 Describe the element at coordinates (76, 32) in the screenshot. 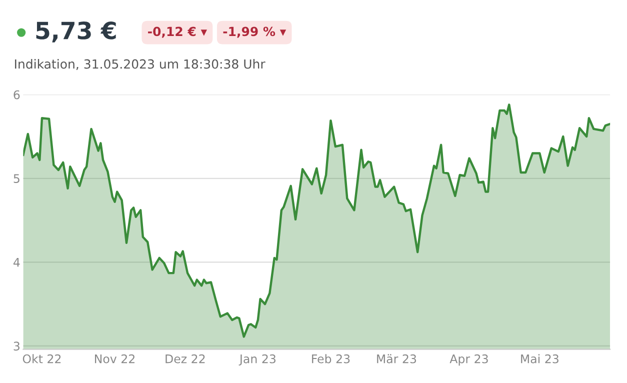

I see `chart-title: 5,73 €` at that location.